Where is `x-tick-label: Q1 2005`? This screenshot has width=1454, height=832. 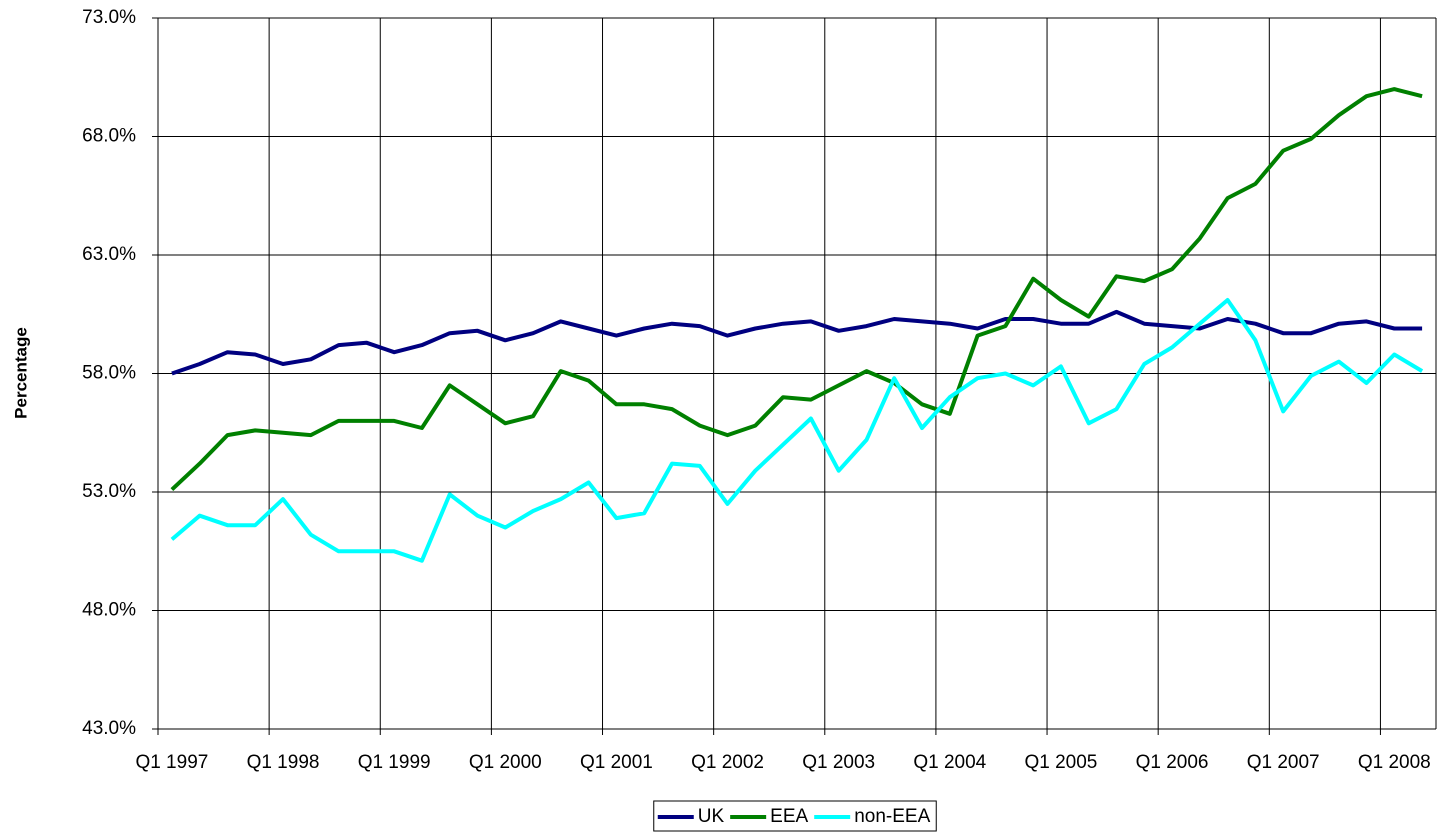 x-tick-label: Q1 2005 is located at coordinates (1060, 762).